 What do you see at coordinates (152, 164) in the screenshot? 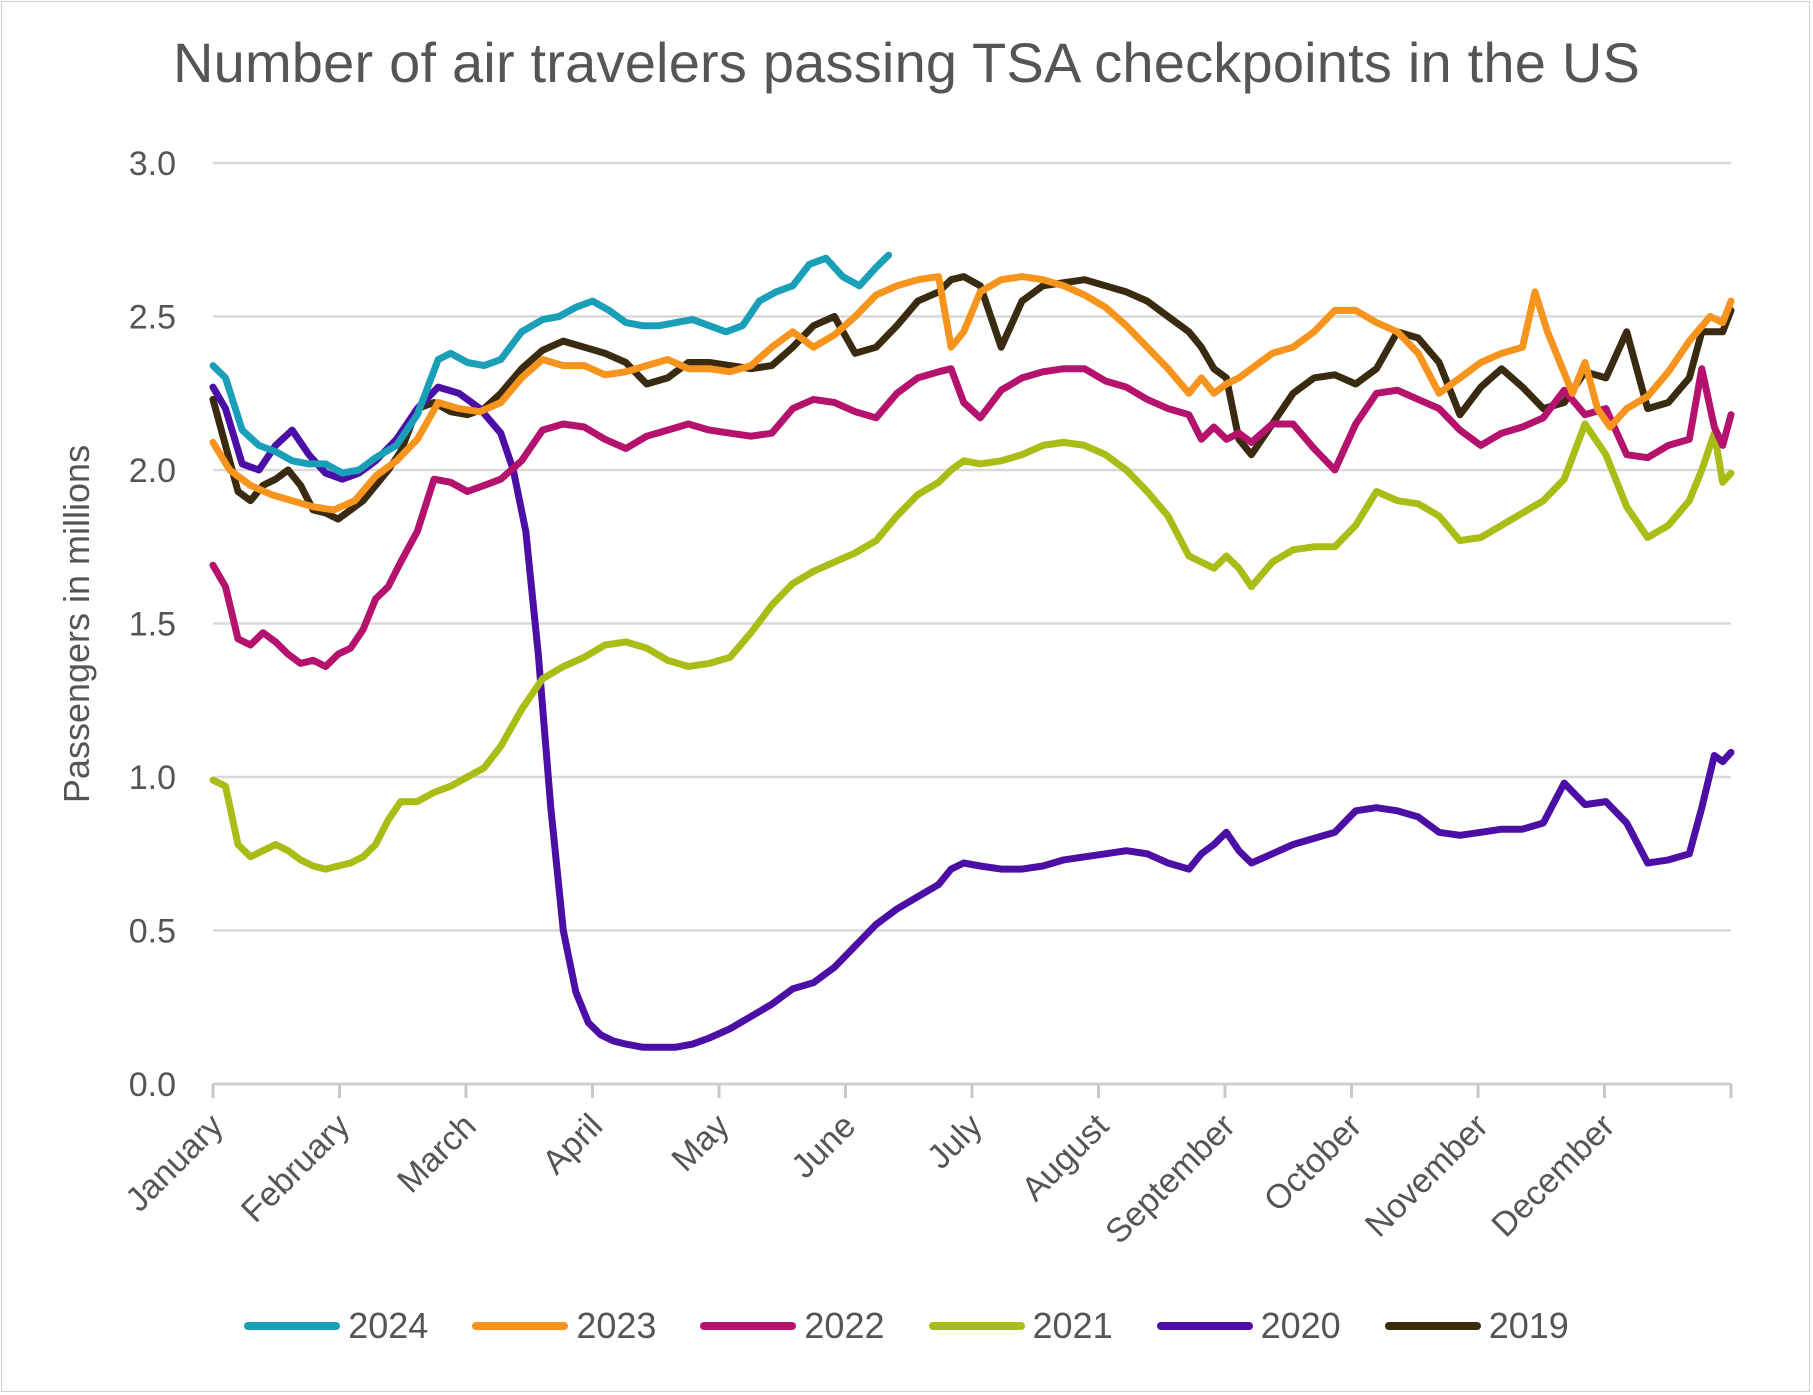
I see `y-tick-label: 3.0` at bounding box center [152, 164].